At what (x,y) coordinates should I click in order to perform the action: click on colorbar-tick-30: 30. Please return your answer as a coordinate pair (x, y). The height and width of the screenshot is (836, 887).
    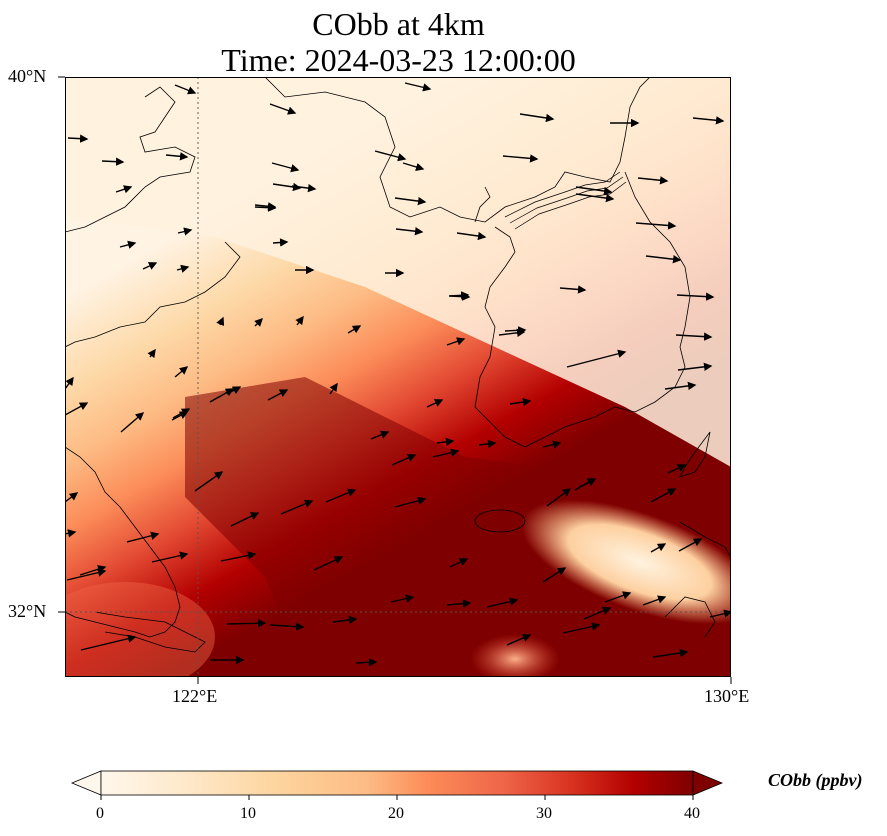
    Looking at the image, I should click on (544, 813).